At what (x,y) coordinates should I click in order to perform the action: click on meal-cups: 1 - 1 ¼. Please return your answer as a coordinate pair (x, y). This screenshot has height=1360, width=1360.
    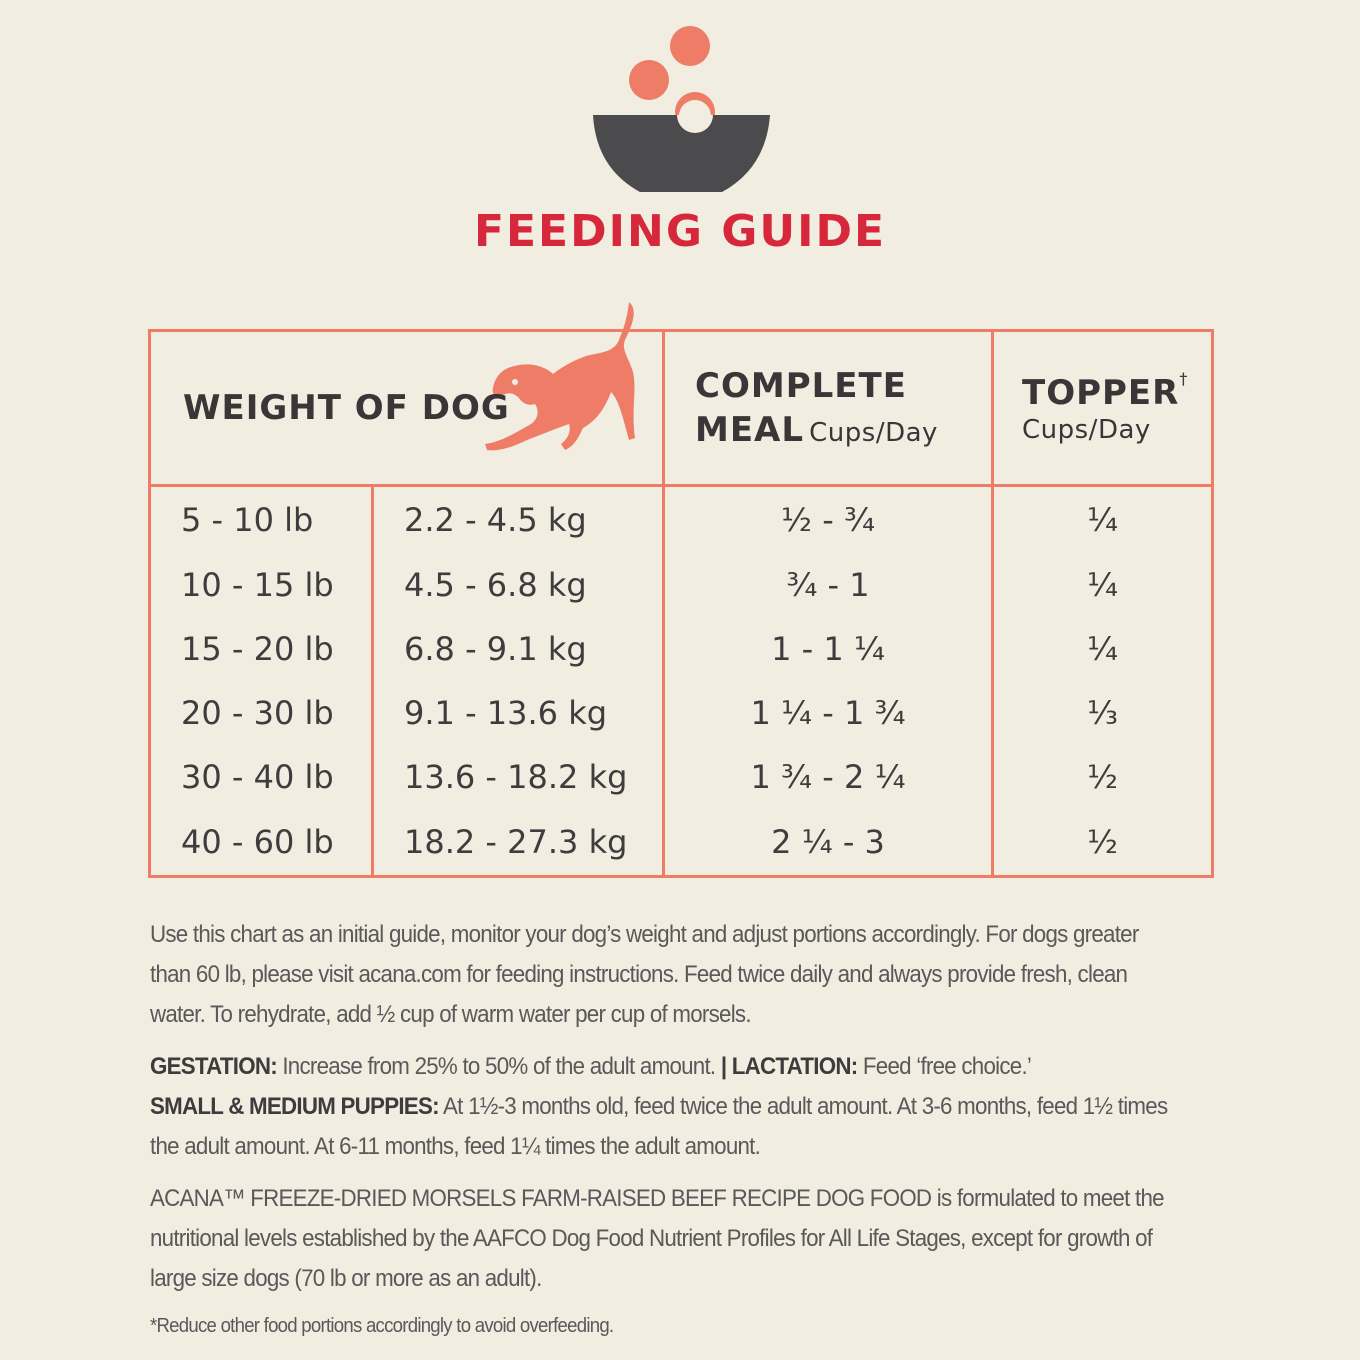
    Looking at the image, I should click on (828, 648).